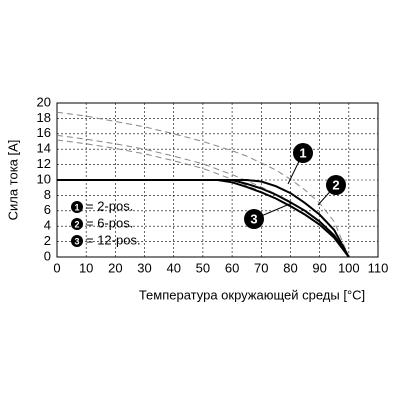 This screenshot has height=405, width=400. Describe the element at coordinates (173, 267) in the screenshot. I see `x-tick-label: 40` at that location.